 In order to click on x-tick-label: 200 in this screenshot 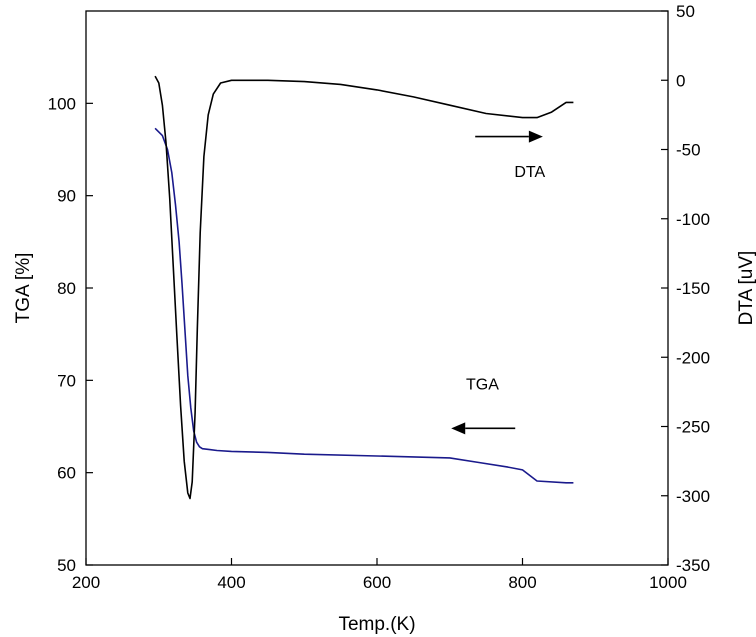, I will do `click(86, 582)`.